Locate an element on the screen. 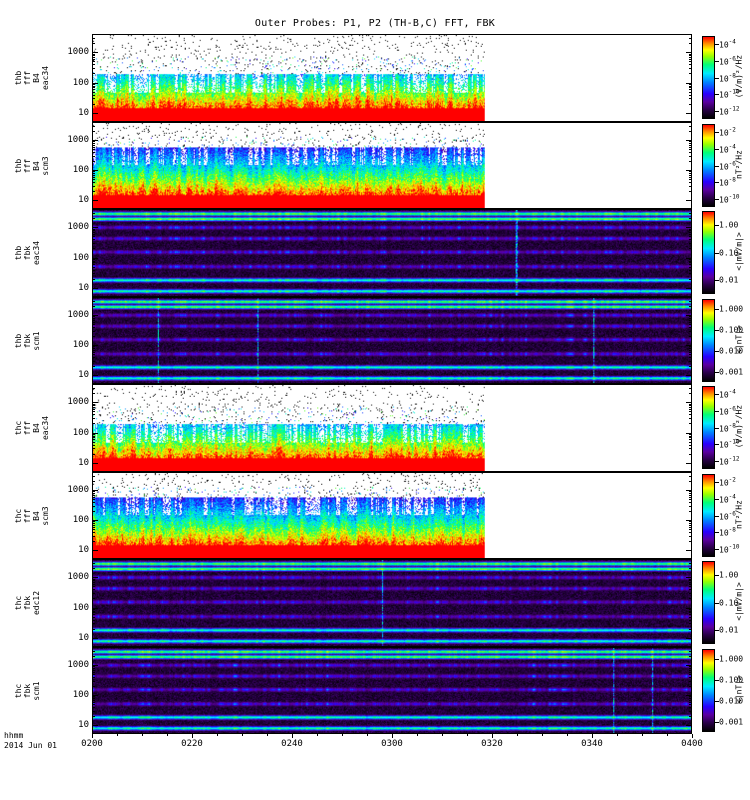 The width and height of the screenshot is (750, 800). panel-label-thc-fbk-scm1: thc fbk scm1 is located at coordinates (27, 690).